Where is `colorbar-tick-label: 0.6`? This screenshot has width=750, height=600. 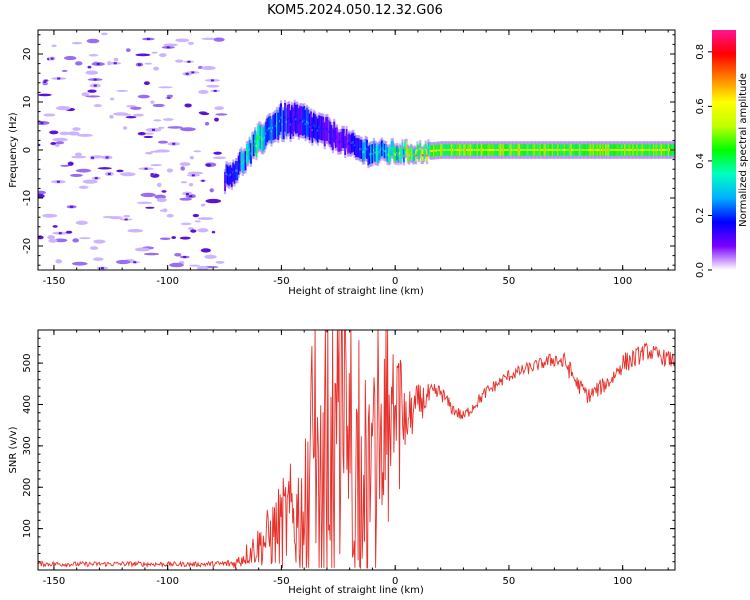
colorbar-tick-label: 0.6 is located at coordinates (700, 106).